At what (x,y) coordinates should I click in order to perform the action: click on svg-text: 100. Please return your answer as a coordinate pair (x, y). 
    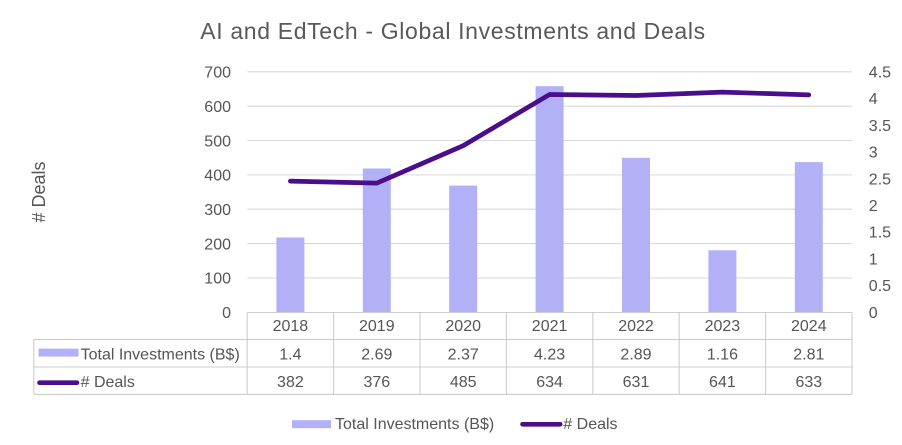
    Looking at the image, I should click on (217, 279).